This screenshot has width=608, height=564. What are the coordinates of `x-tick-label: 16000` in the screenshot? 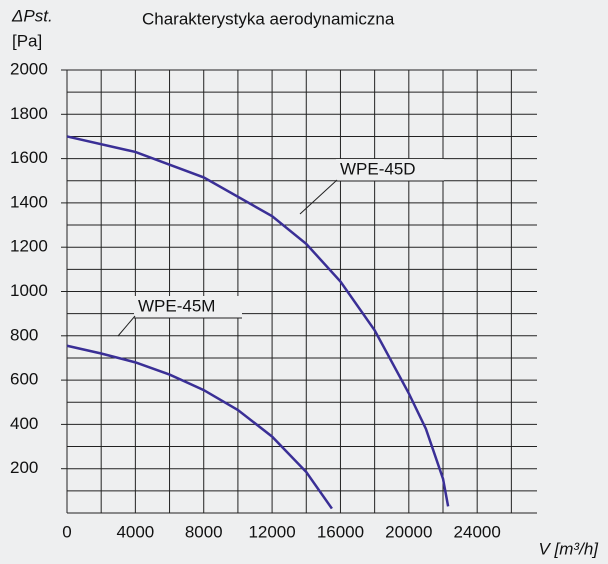 It's located at (340, 531).